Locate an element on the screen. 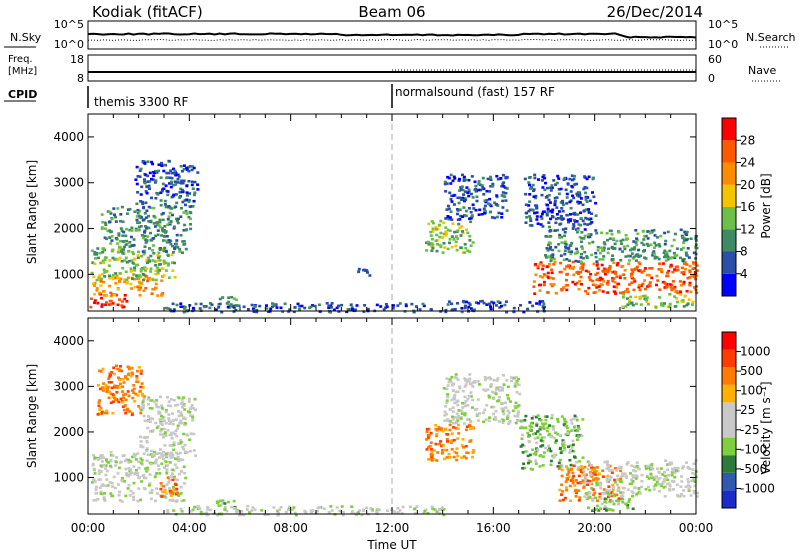 Image resolution: width=800 pixels, height=554 pixels. colorbar-tick-label: -25 is located at coordinates (750, 430).